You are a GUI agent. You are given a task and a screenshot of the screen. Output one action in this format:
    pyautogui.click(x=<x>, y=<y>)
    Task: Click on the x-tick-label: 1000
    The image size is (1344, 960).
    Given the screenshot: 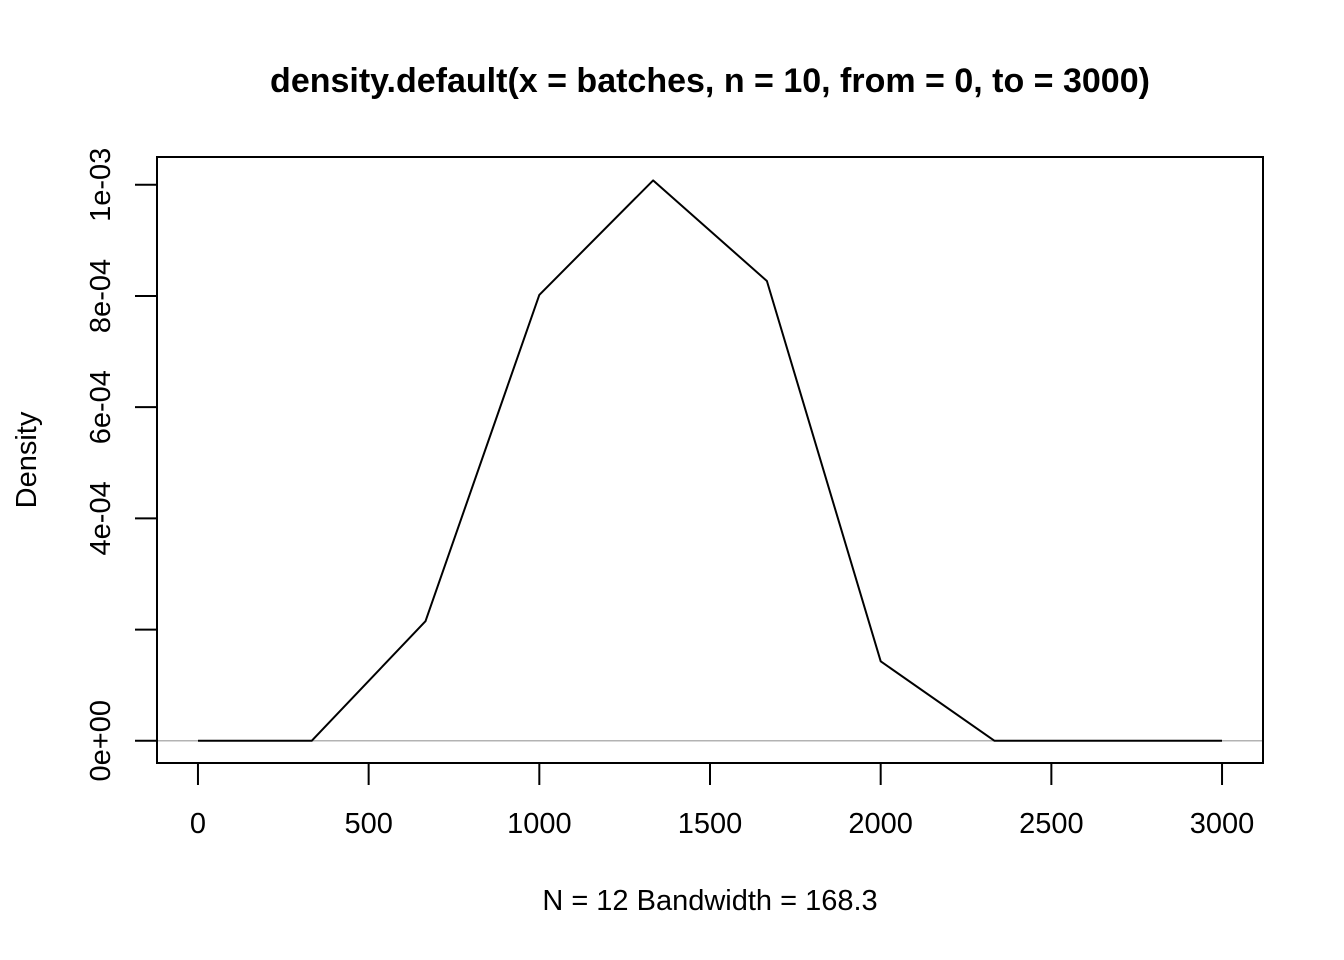 What is the action you would take?
    pyautogui.click(x=539, y=824)
    